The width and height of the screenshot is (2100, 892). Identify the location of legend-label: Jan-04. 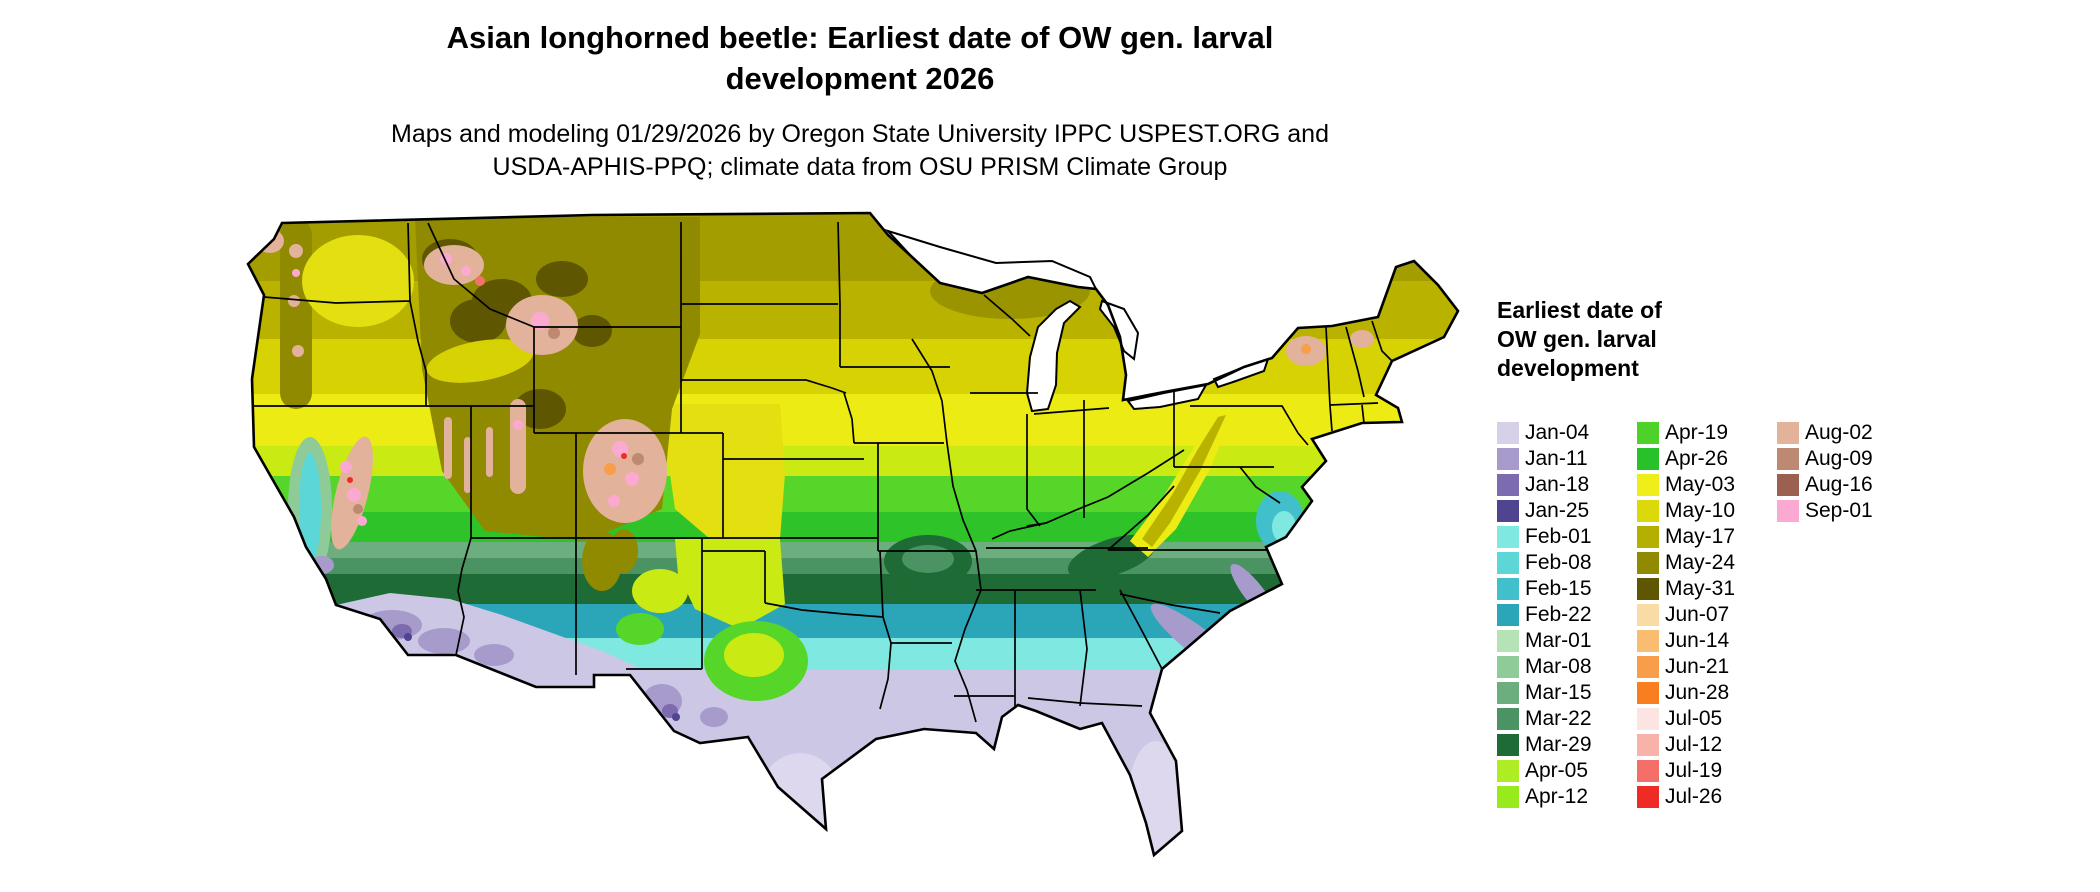
(1557, 432).